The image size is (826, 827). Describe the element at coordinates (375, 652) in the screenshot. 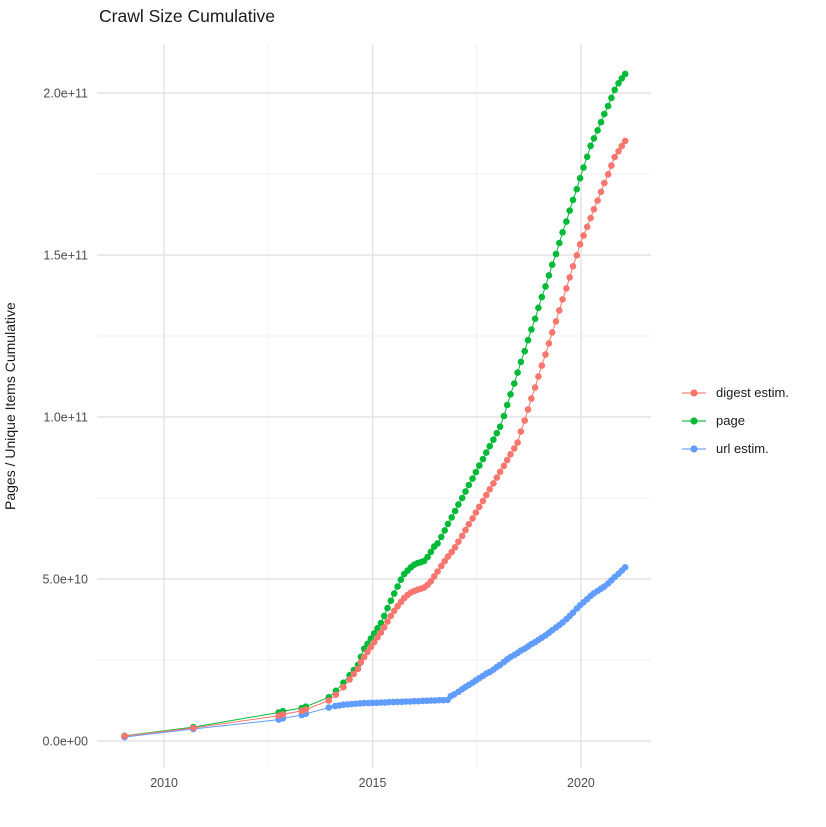

I see `series-url-estim` at that location.